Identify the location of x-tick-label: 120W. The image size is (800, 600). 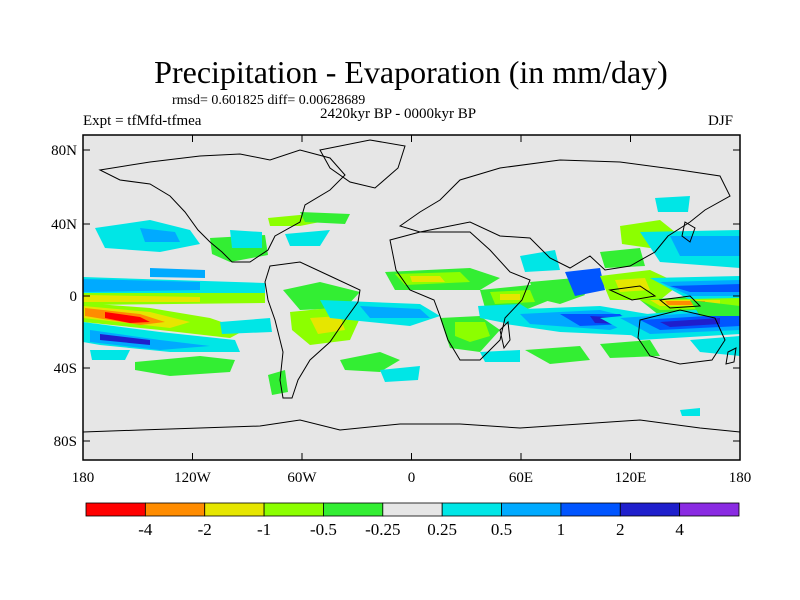
(193, 478).